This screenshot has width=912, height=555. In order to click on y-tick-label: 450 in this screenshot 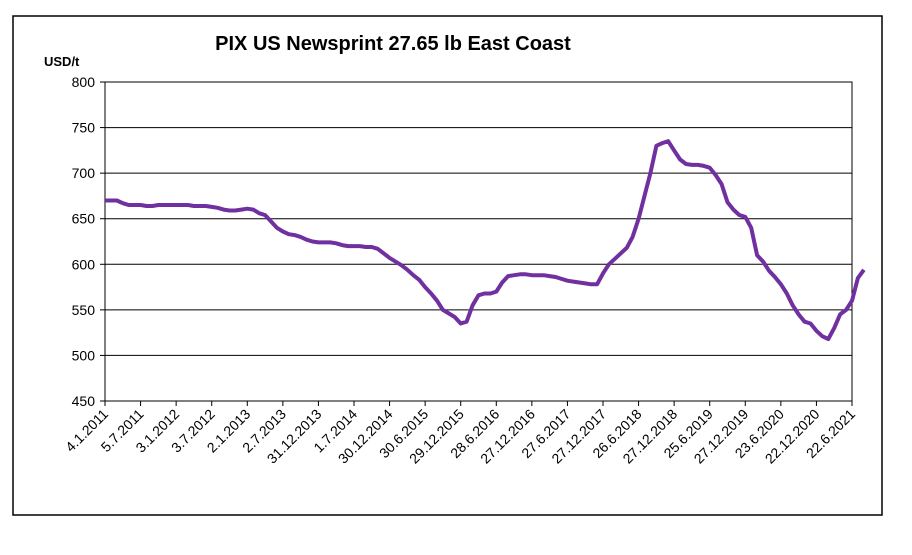, I will do `click(84, 401)`.